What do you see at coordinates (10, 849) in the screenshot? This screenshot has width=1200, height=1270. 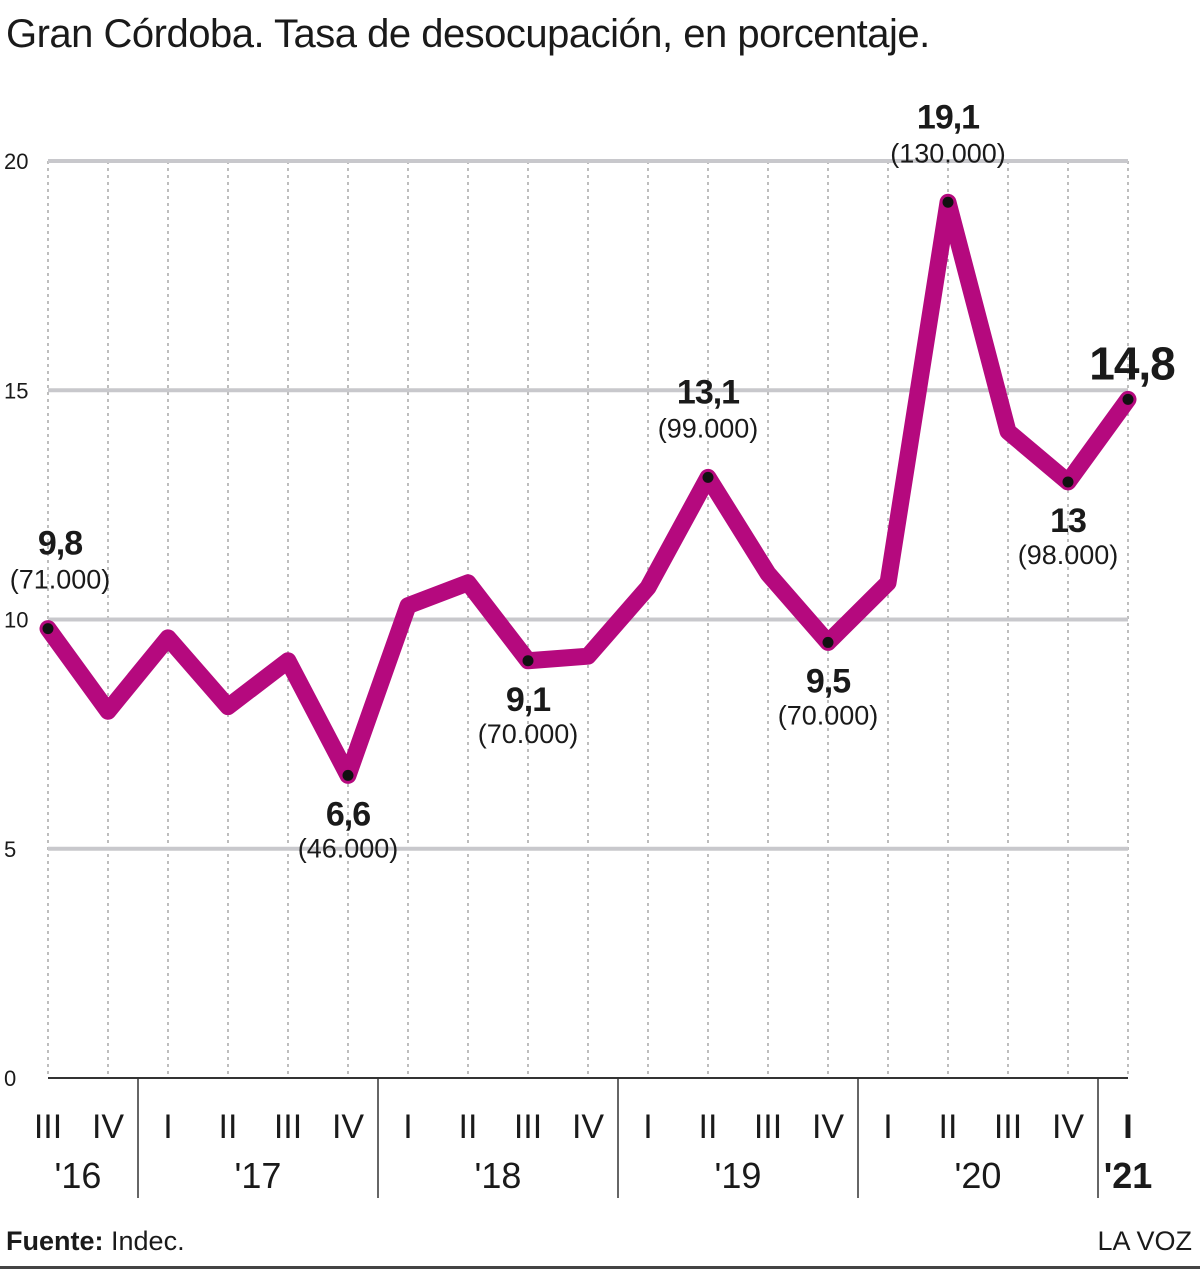 I see `y-tick-label: 5` at bounding box center [10, 849].